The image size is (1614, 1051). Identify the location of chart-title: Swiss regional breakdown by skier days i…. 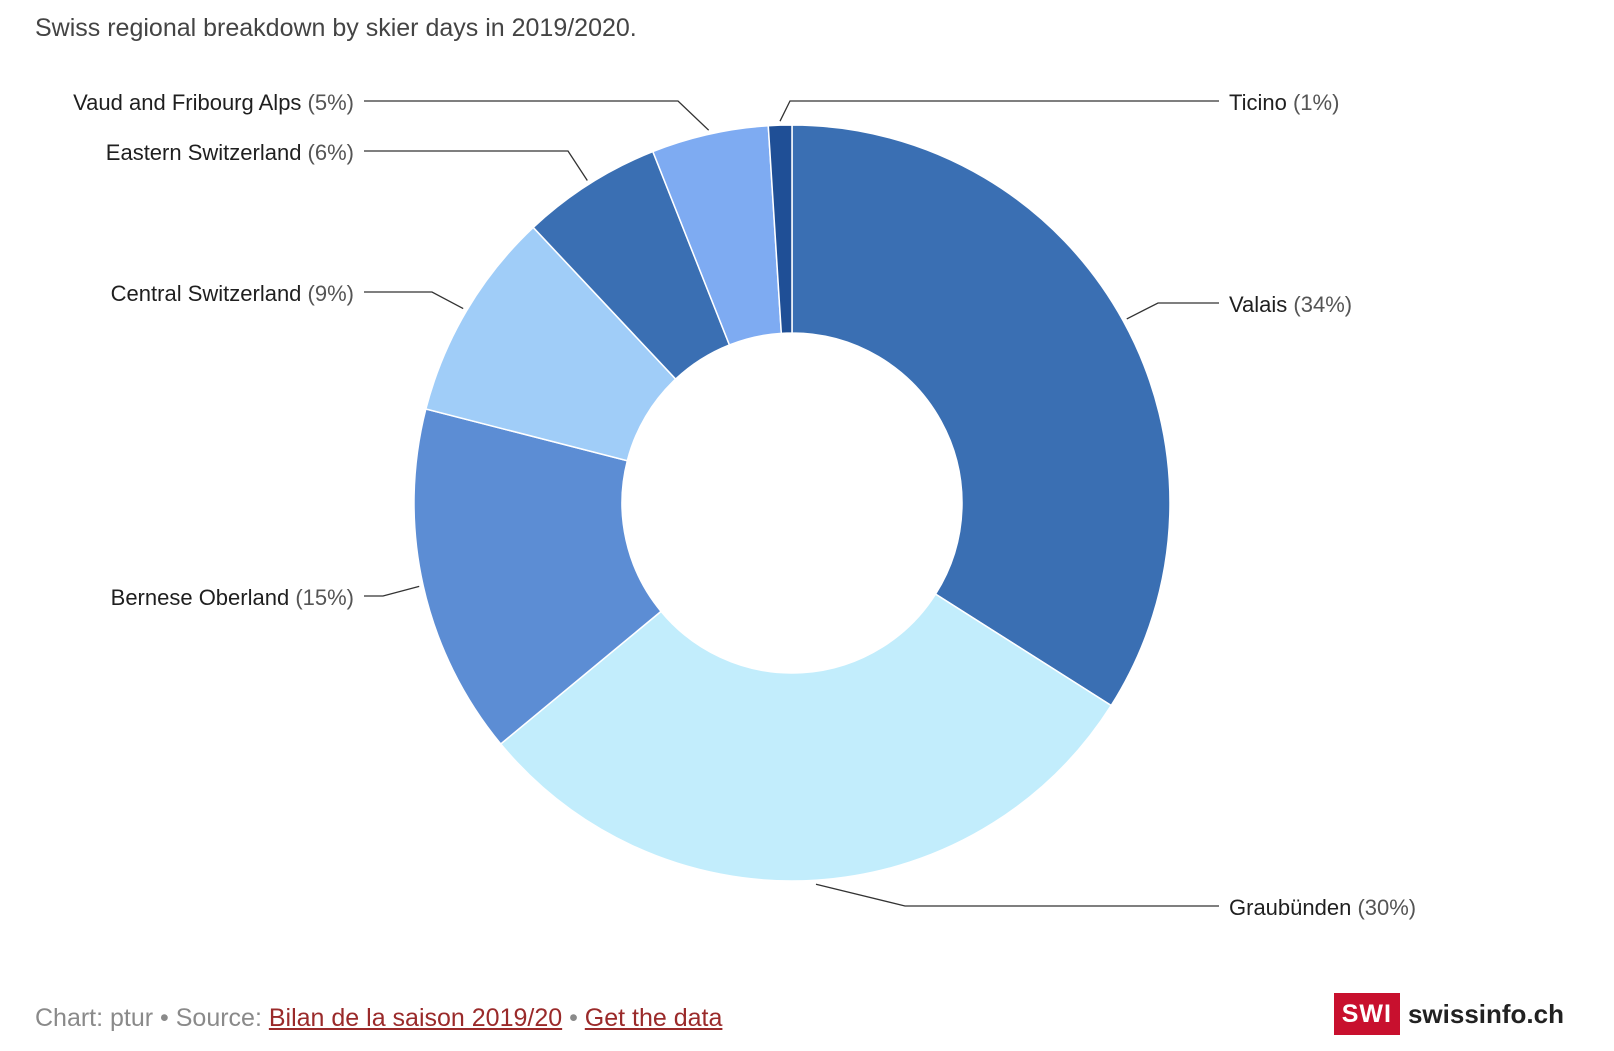
(336, 28).